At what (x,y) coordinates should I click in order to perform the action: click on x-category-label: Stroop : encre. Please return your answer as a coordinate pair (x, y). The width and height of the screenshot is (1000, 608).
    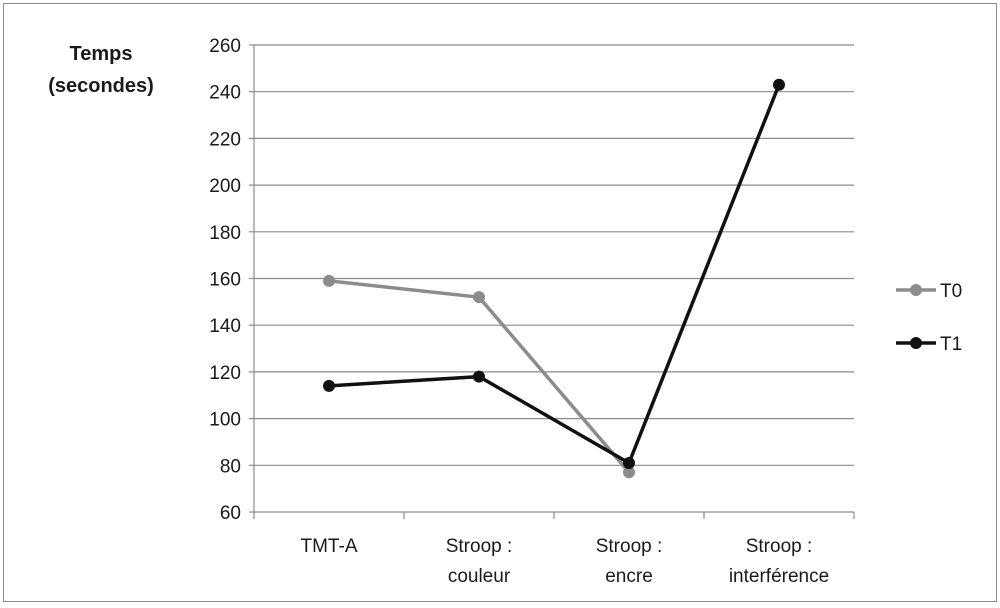
    Looking at the image, I should click on (629, 561).